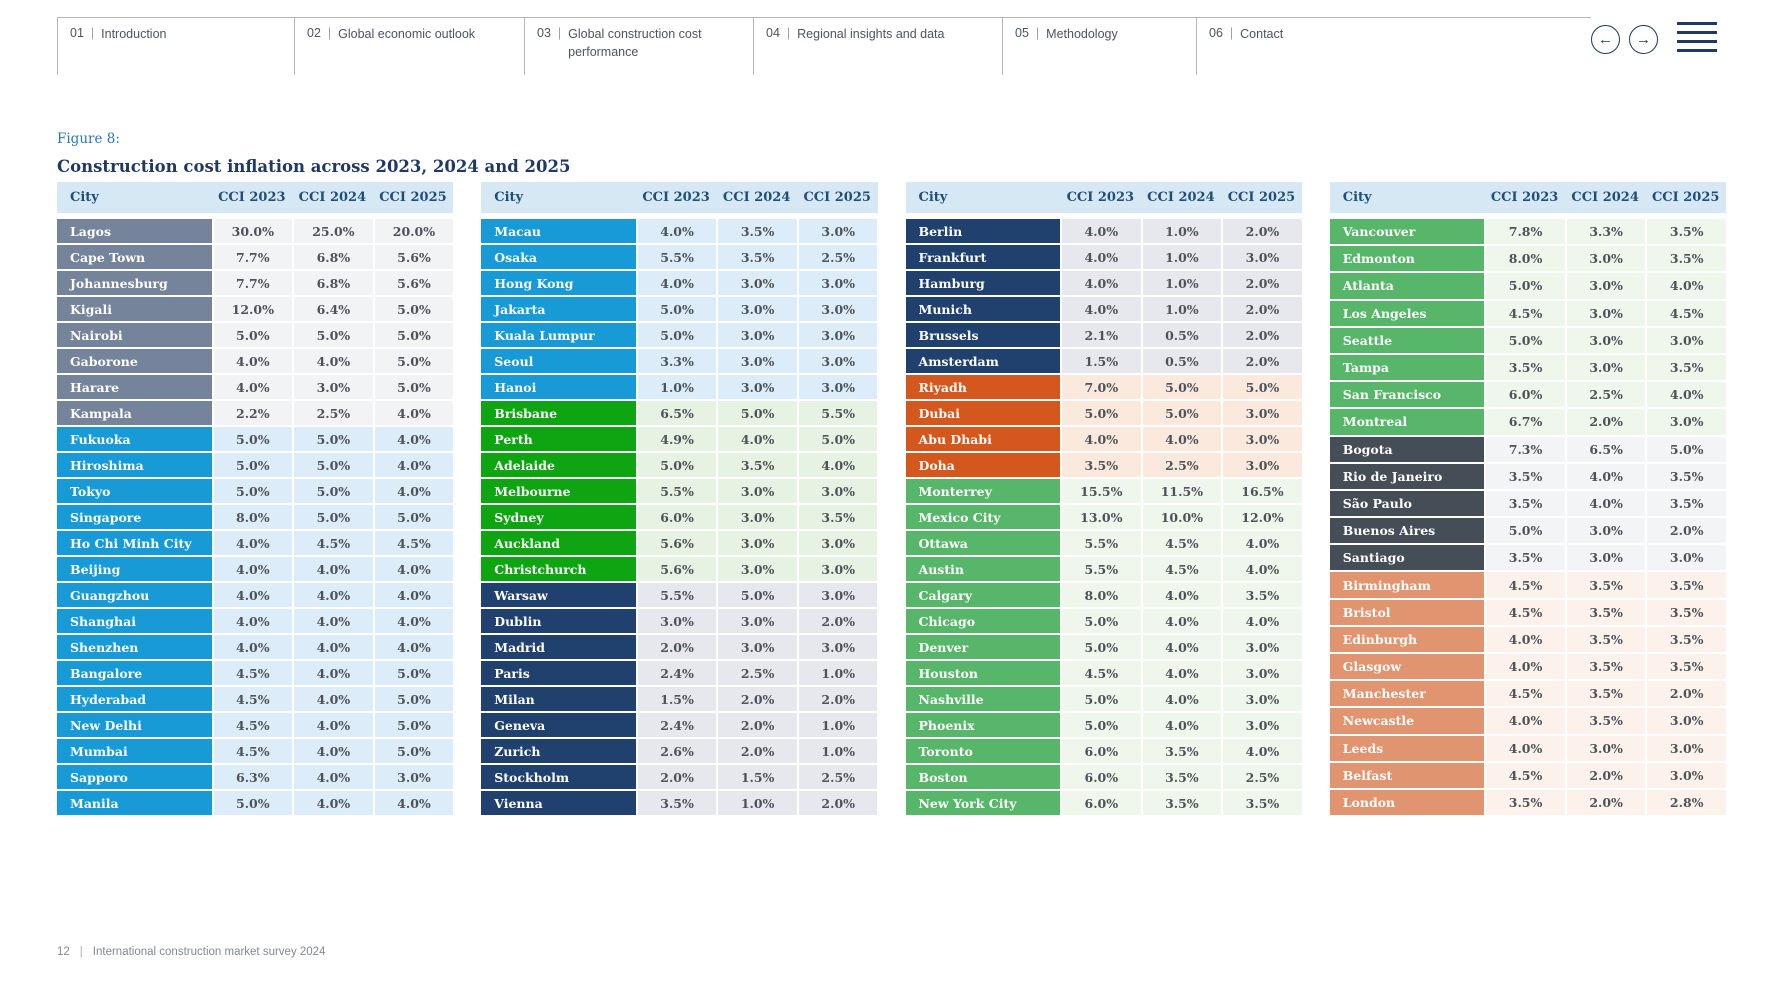 The width and height of the screenshot is (1773, 992). What do you see at coordinates (558, 465) in the screenshot?
I see `city-label: Adelaide` at bounding box center [558, 465].